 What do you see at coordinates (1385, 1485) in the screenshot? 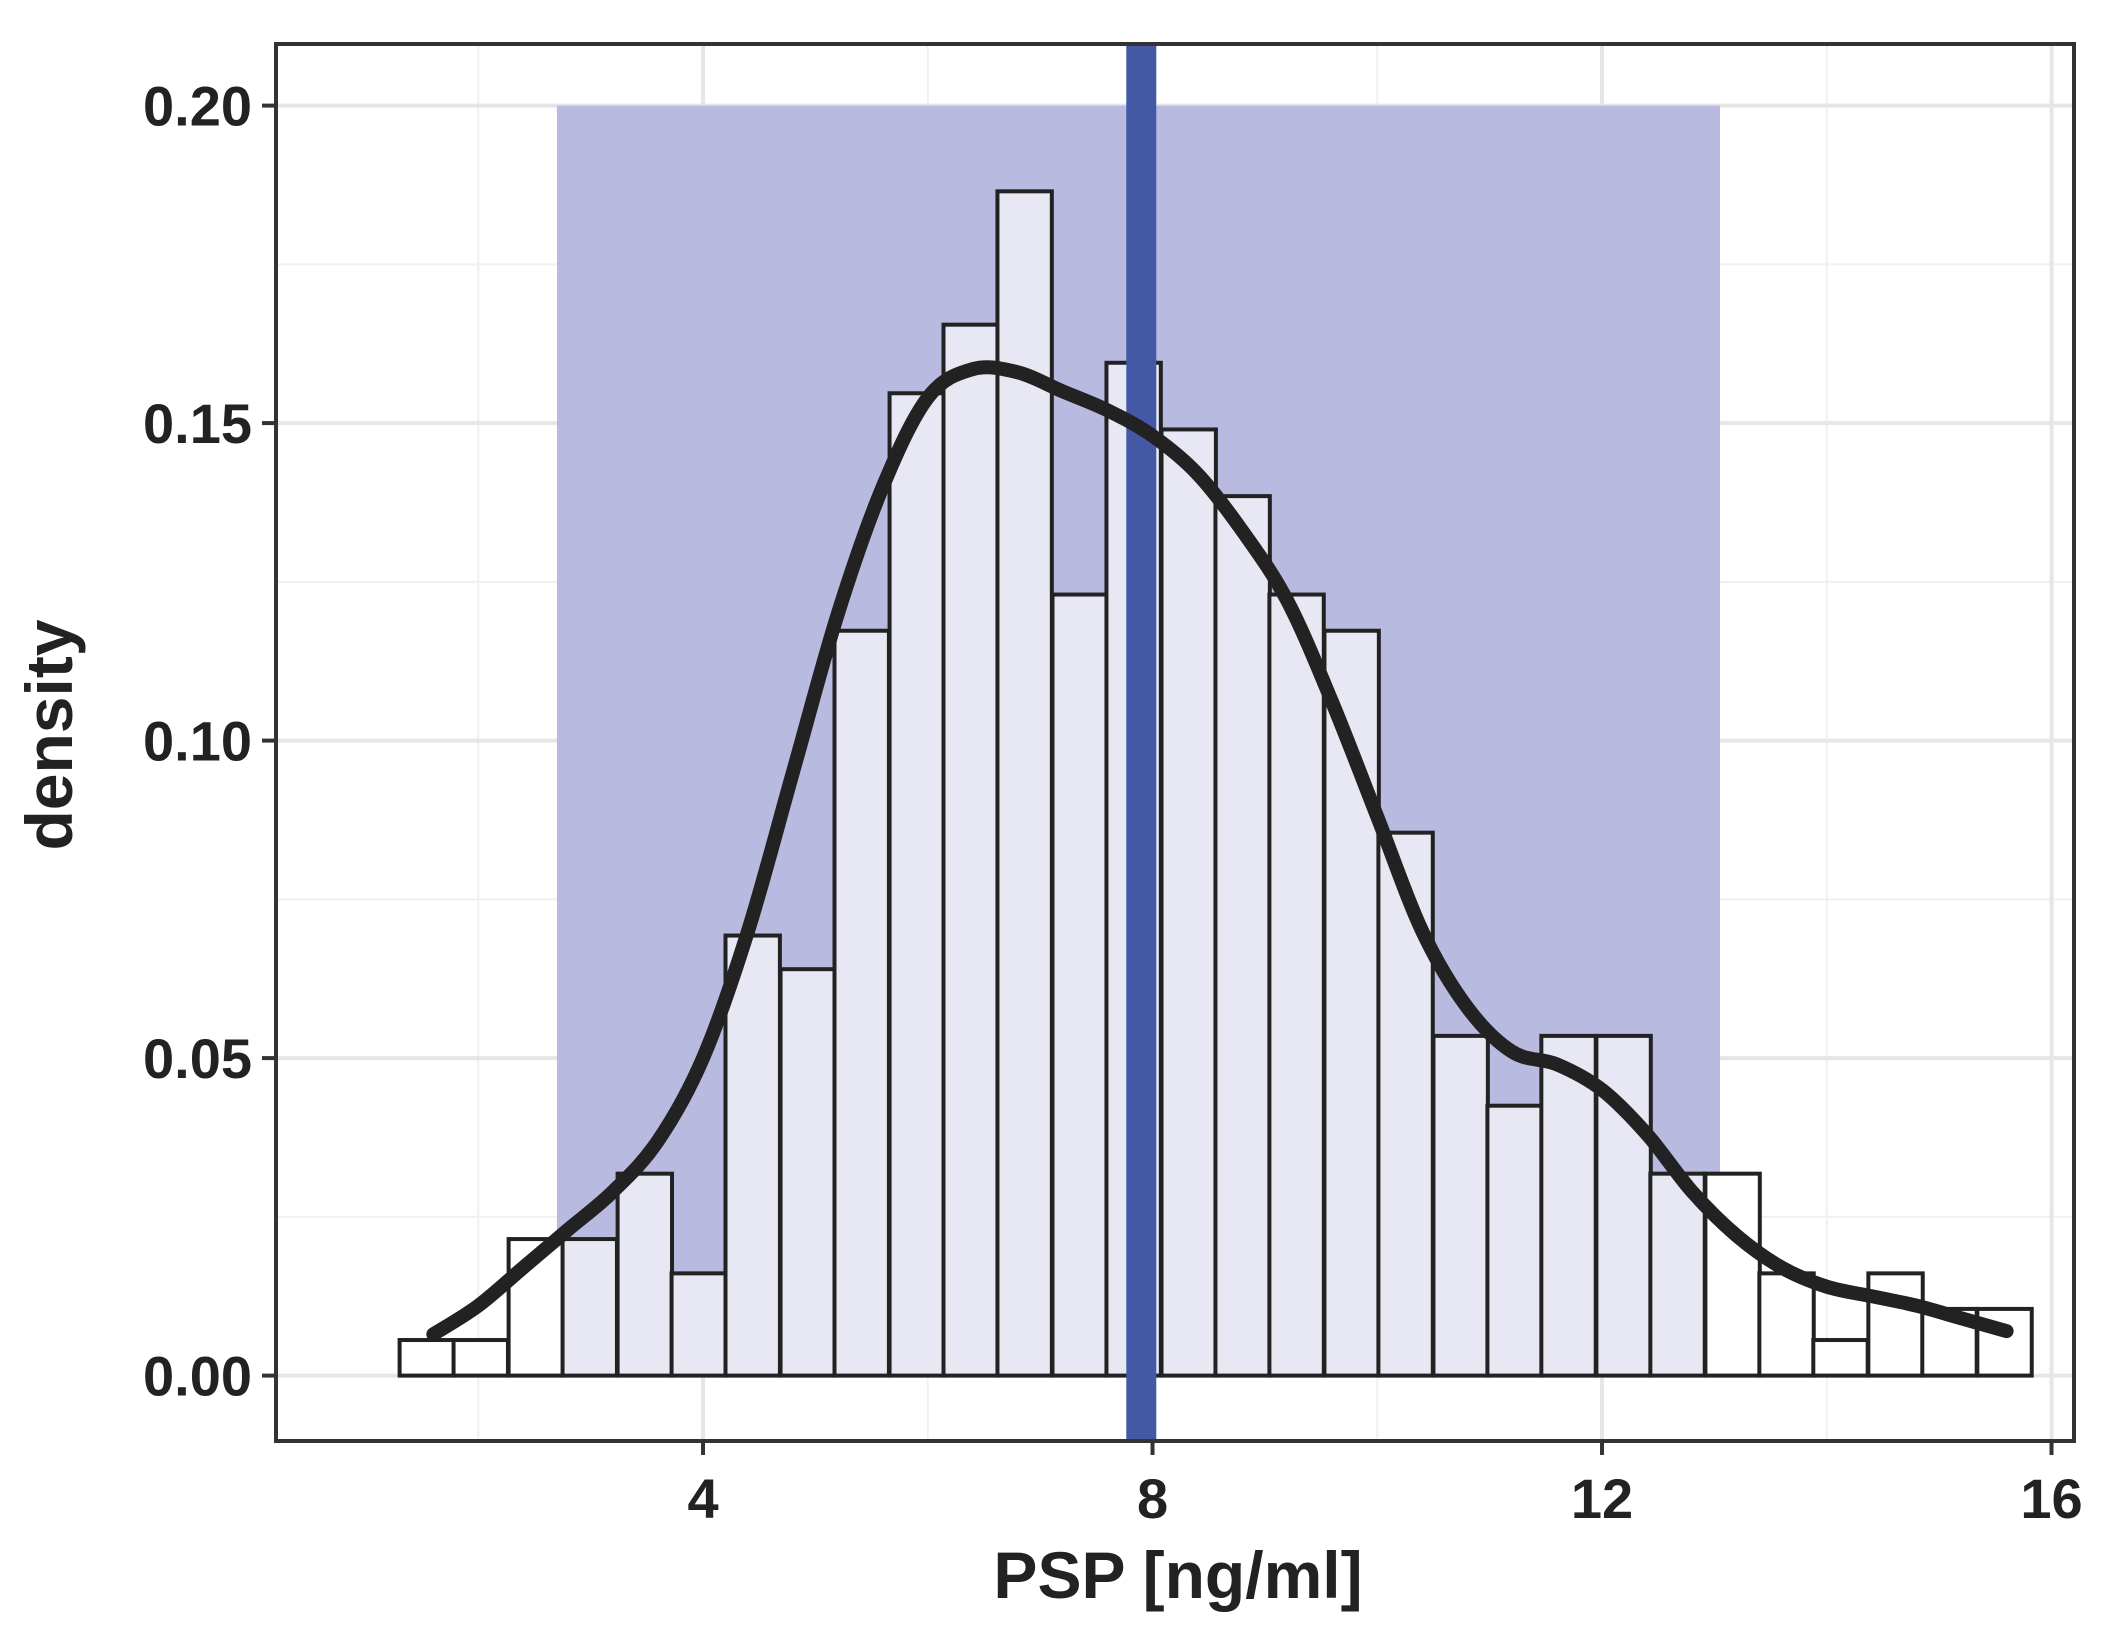
I see `x-axis-ticks: 4 8 12 16` at bounding box center [1385, 1485].